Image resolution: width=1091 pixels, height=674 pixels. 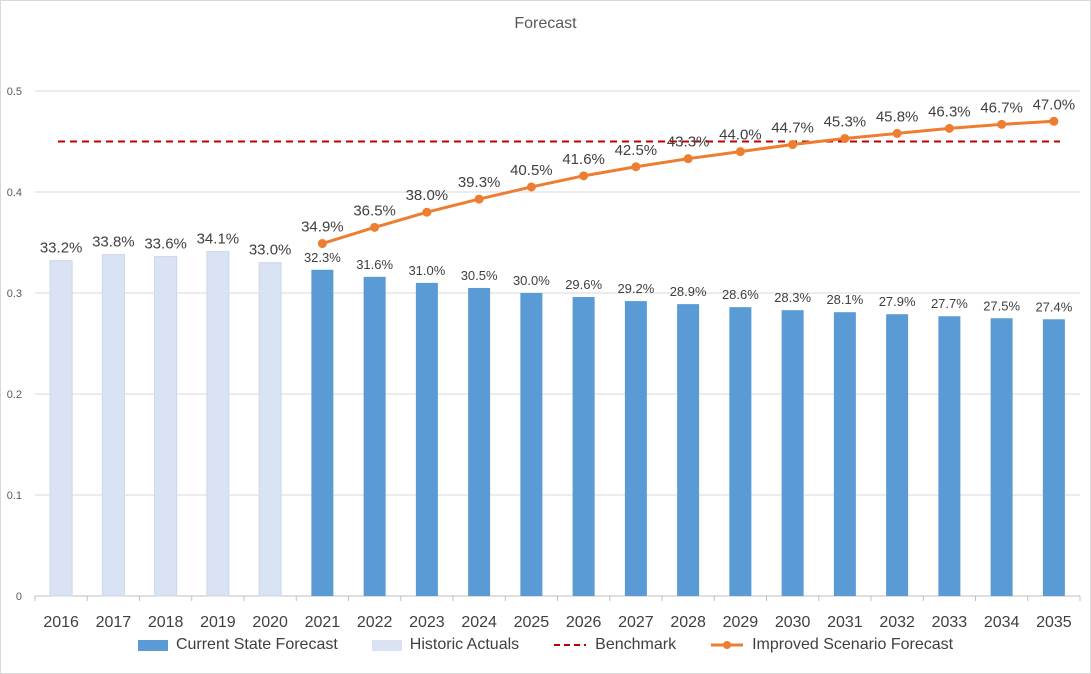 I want to click on x-tick-label: 2024, so click(x=479, y=622).